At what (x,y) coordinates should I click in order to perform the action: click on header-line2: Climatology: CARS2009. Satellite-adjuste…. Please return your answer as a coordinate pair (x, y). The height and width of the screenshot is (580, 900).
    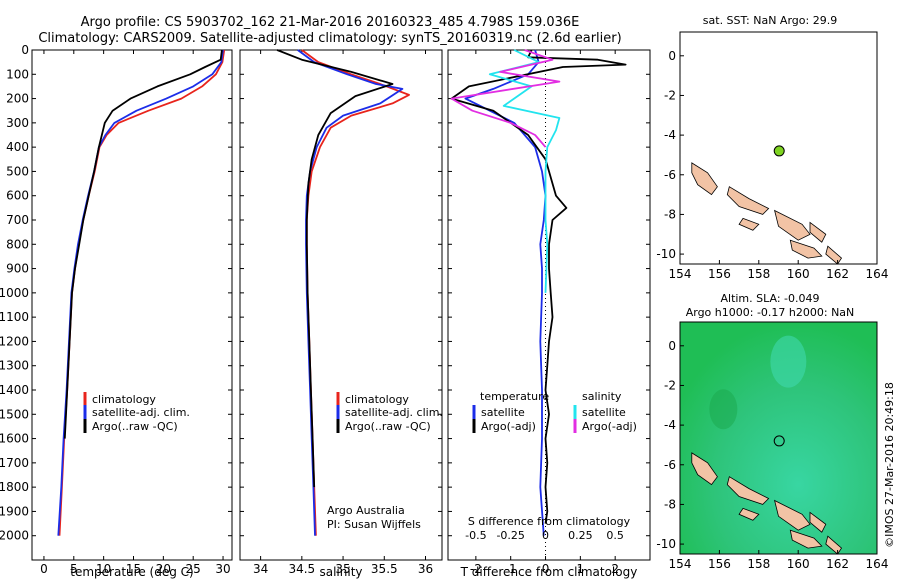
    Looking at the image, I should click on (329, 38).